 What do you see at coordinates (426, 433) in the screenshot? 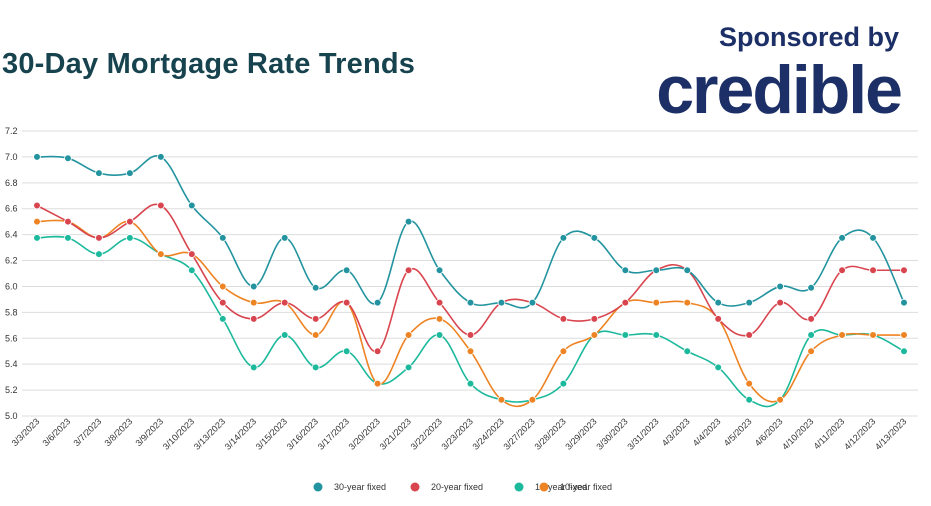
I see `x-tick-label: 3/22/2023` at bounding box center [426, 433].